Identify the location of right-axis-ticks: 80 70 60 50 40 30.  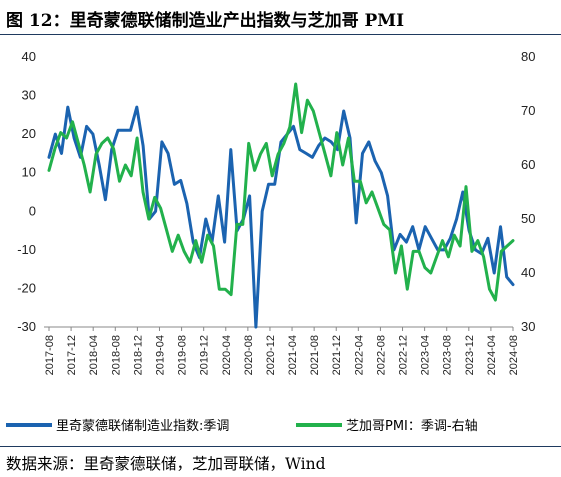
(528, 191).